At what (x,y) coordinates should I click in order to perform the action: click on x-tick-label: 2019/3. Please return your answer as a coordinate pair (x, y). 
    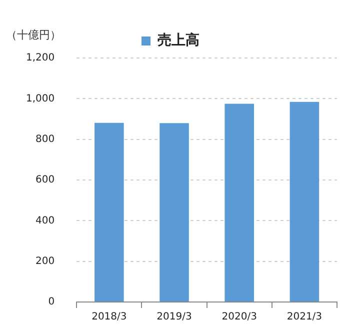
    Looking at the image, I should click on (174, 317).